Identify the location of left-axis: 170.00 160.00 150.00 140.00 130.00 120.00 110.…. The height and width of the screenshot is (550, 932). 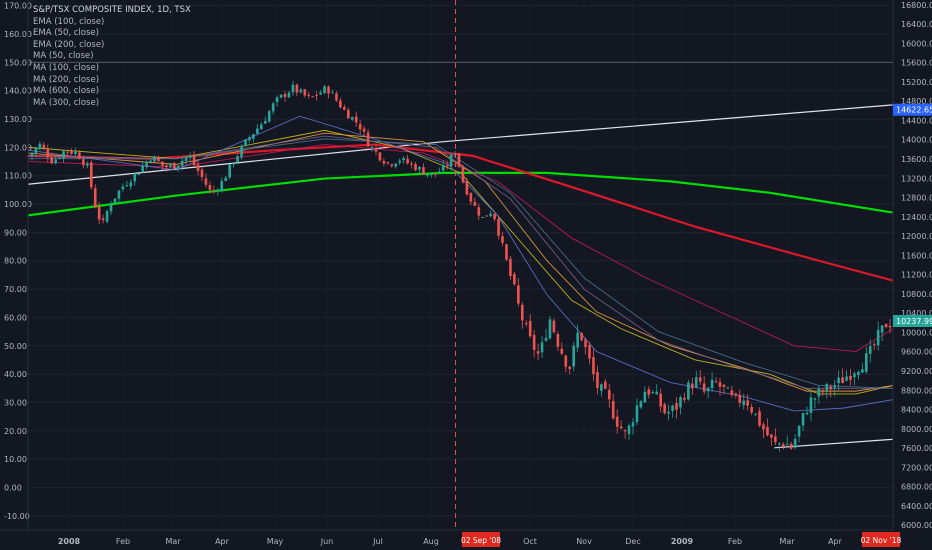
(18, 265).